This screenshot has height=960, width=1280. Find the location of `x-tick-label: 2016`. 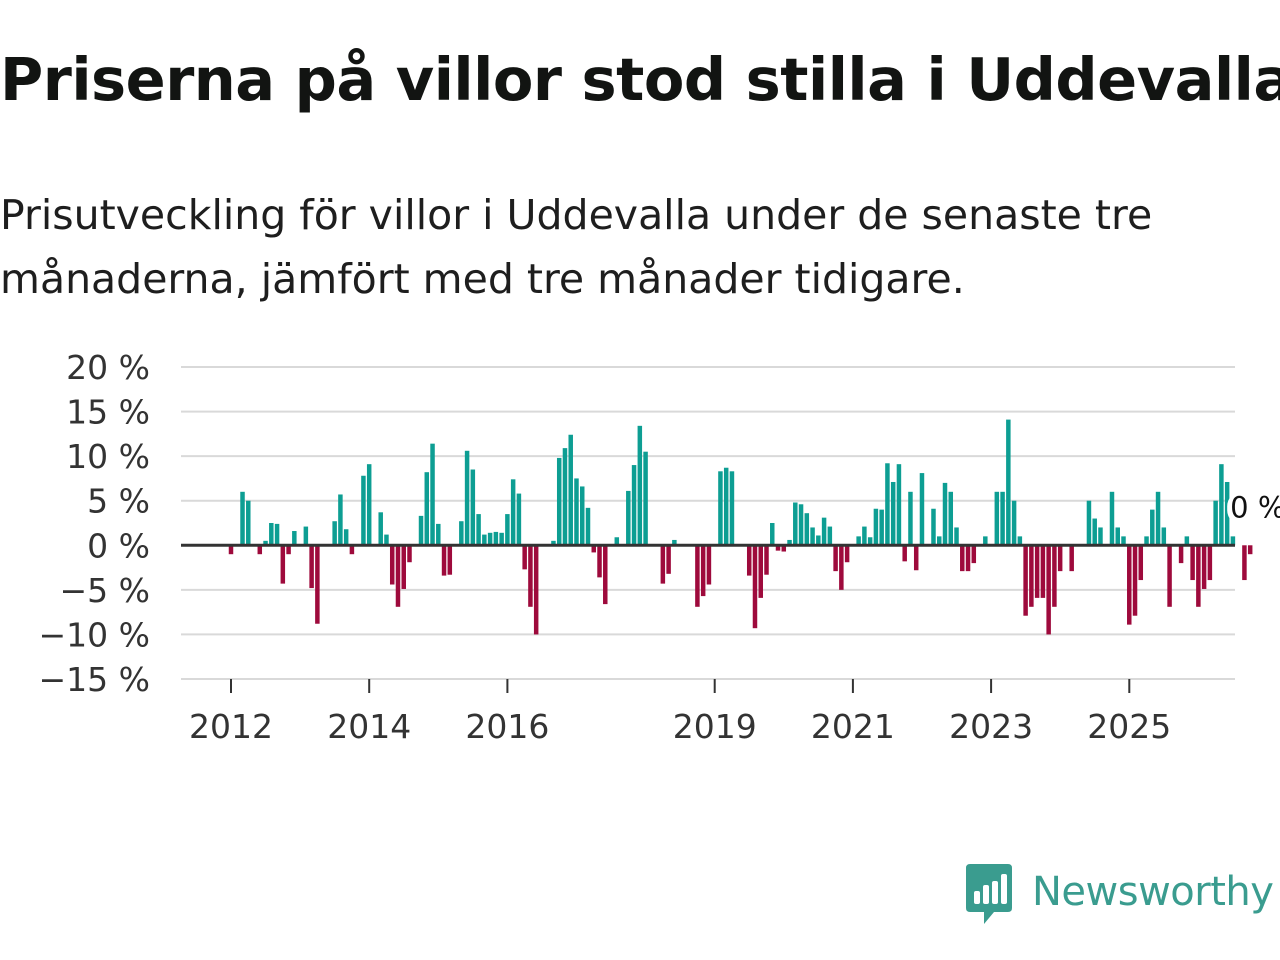

x-tick-label: 2016 is located at coordinates (507, 726).